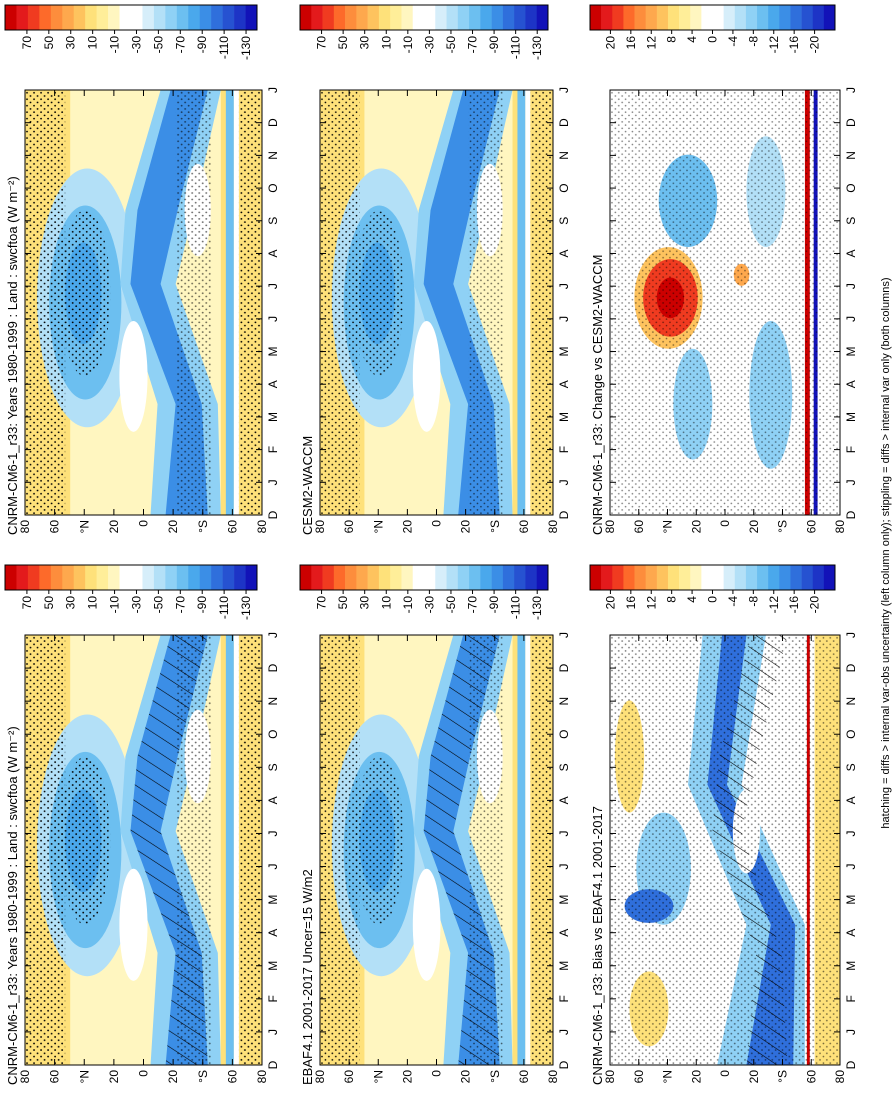 This screenshot has width=895, height=1110. What do you see at coordinates (713, 599) in the screenshot?
I see `colorbar-tick-label: 0` at bounding box center [713, 599].